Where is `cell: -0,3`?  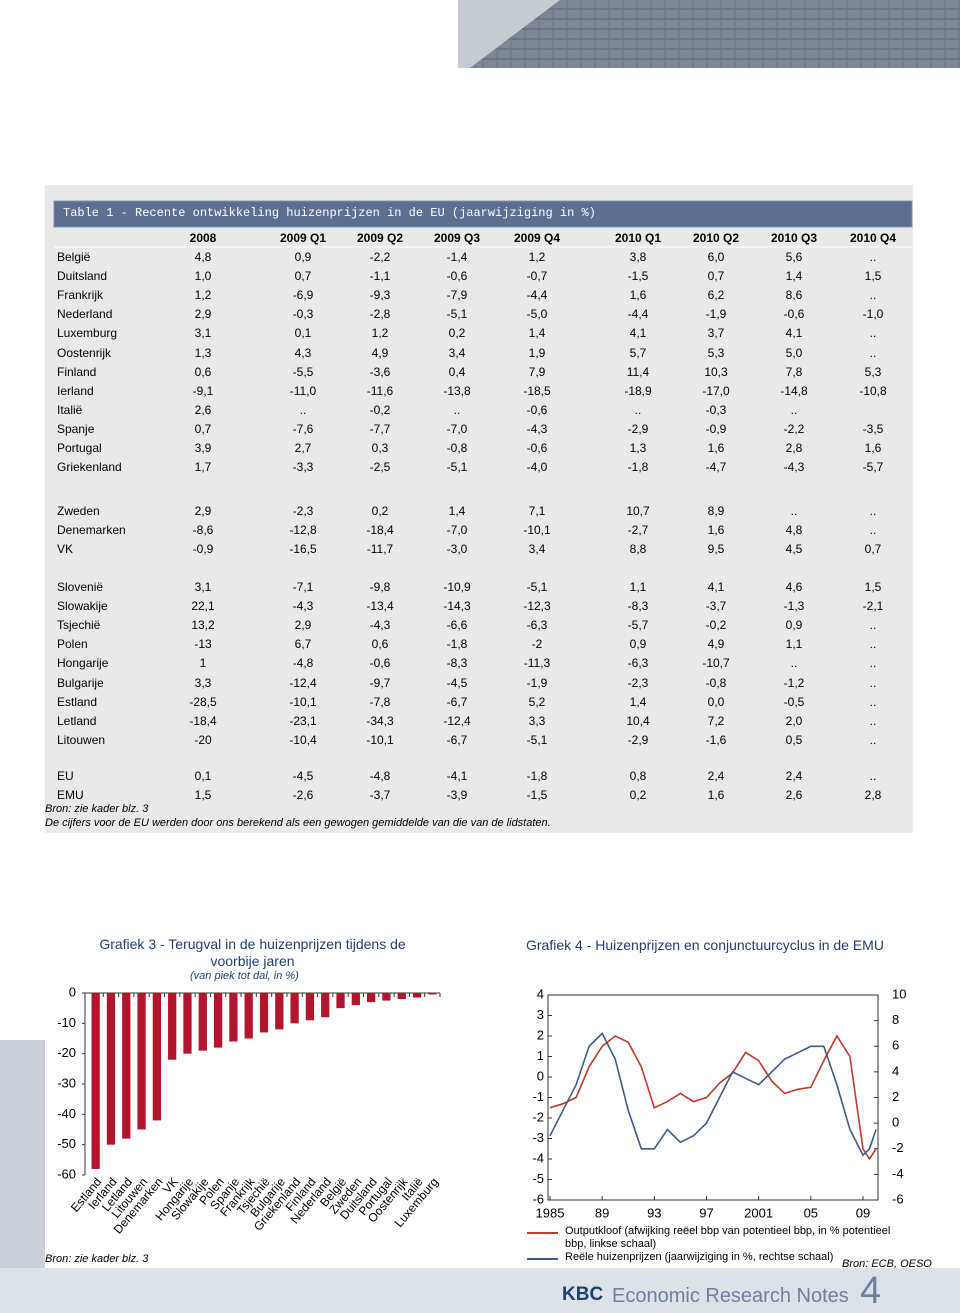
cell: -0,3 is located at coordinates (716, 409).